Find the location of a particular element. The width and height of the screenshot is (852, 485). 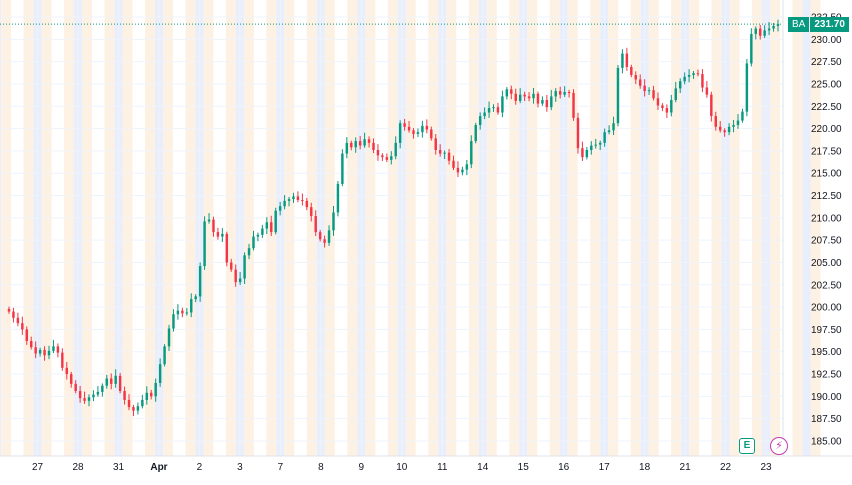

x-tick-label: 15 is located at coordinates (524, 467).